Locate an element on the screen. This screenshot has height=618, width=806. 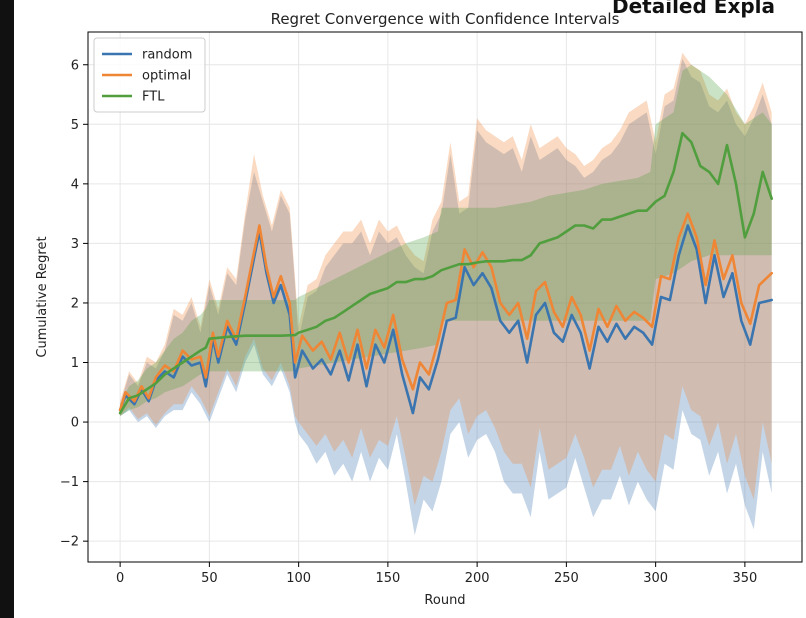
y-tick-label: 1 is located at coordinates (75, 363).